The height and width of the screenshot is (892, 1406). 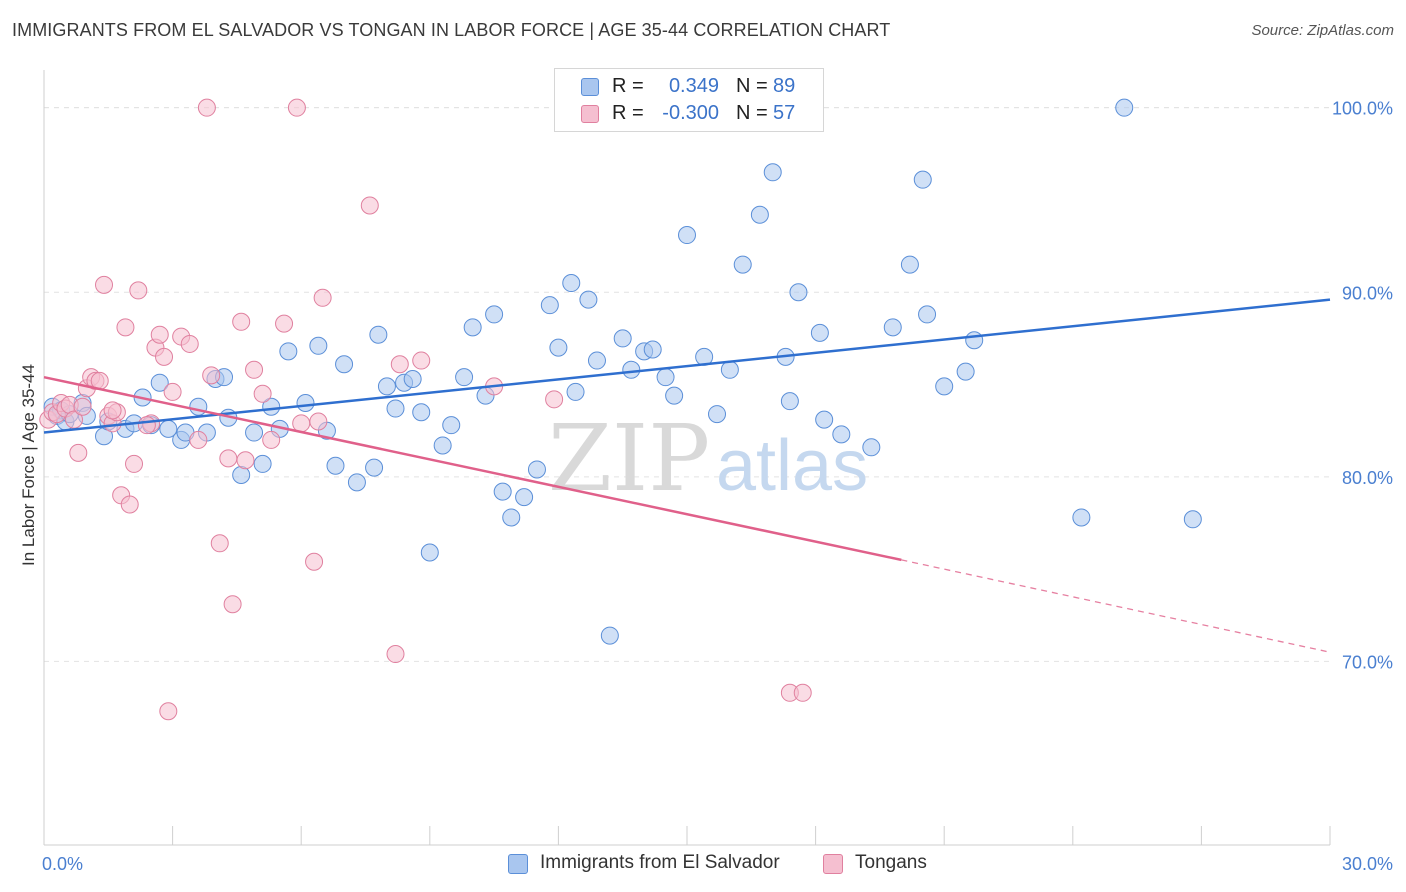 I want to click on x-tick-label: 0.0%, so click(x=62, y=864).